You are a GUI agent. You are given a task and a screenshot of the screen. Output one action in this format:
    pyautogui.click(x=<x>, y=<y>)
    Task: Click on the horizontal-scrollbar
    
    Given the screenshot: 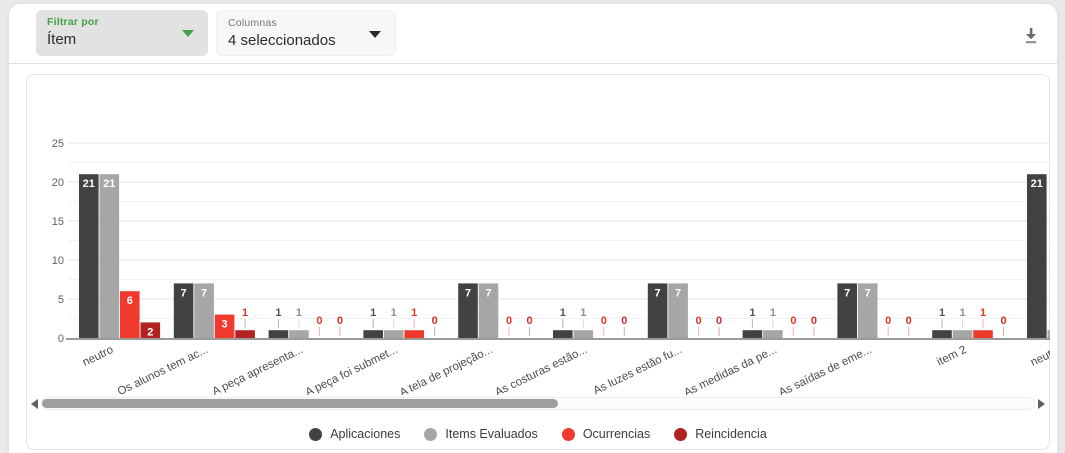 What is the action you would take?
    pyautogui.click(x=538, y=404)
    